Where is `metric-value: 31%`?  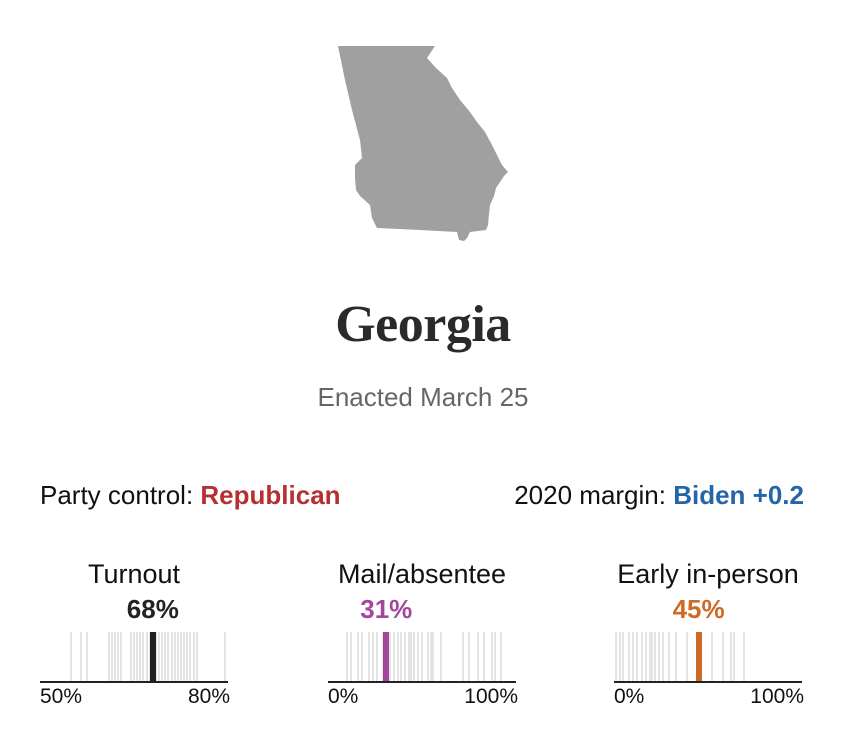 metric-value: 31% is located at coordinates (386, 609).